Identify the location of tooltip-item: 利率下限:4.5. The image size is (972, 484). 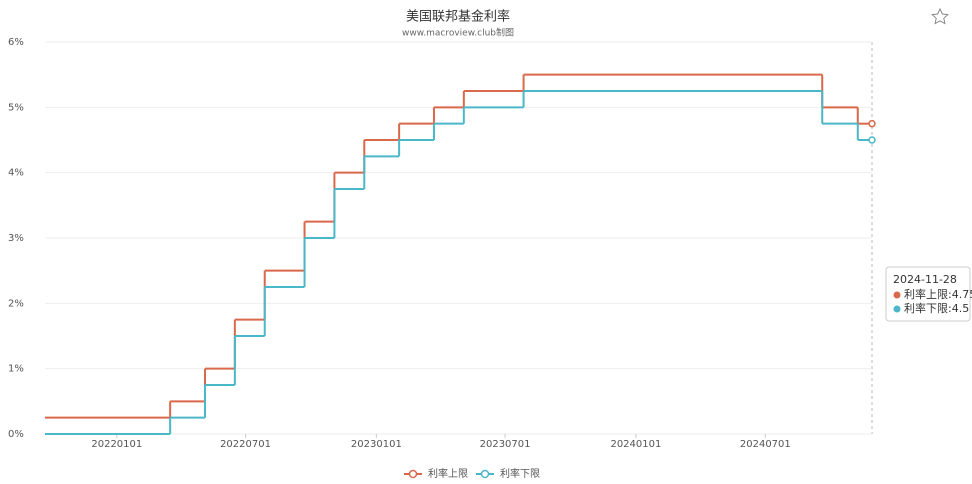
(936, 308).